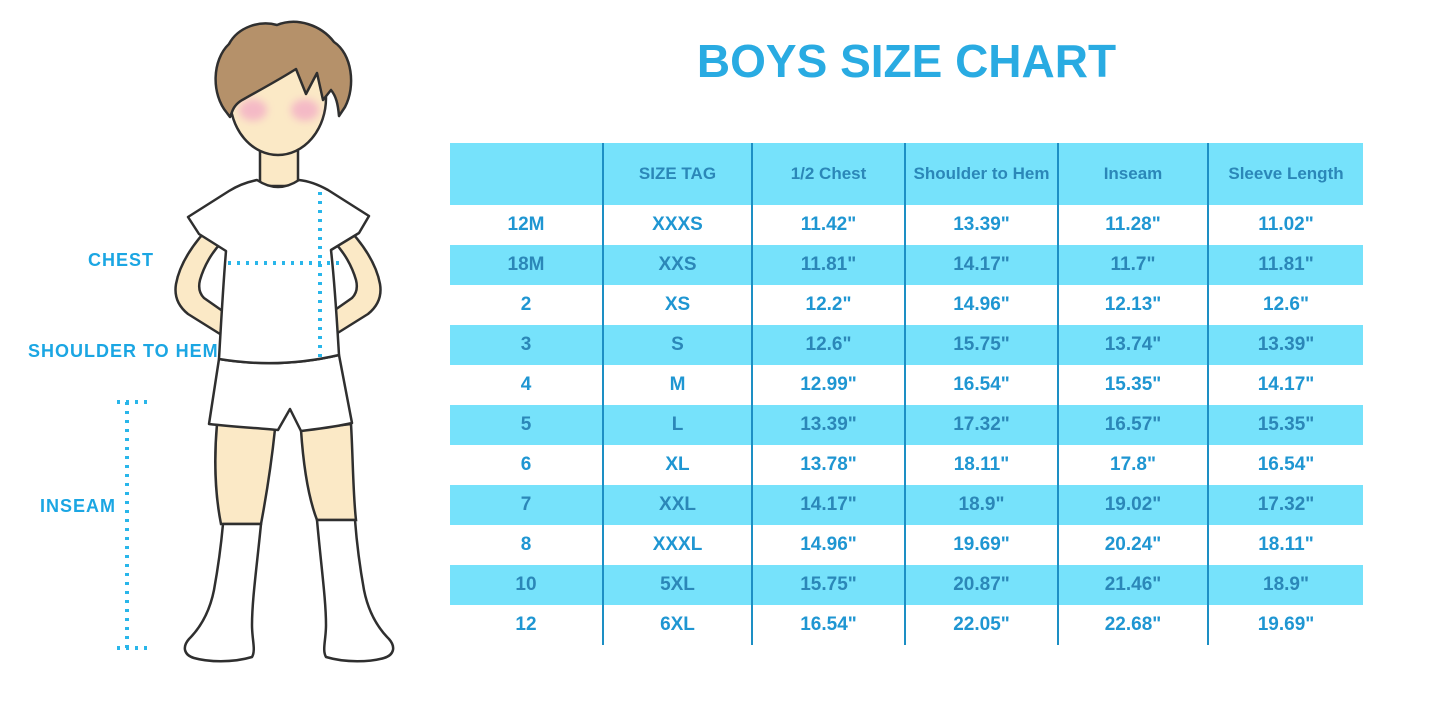  Describe the element at coordinates (526, 174) in the screenshot. I see `column-header` at that location.